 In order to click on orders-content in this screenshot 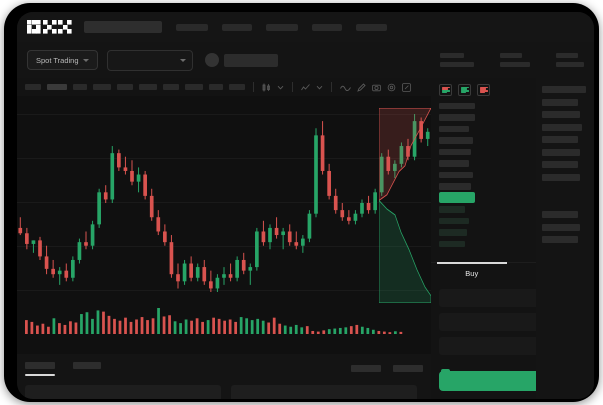, I will do `click(224, 391)`.